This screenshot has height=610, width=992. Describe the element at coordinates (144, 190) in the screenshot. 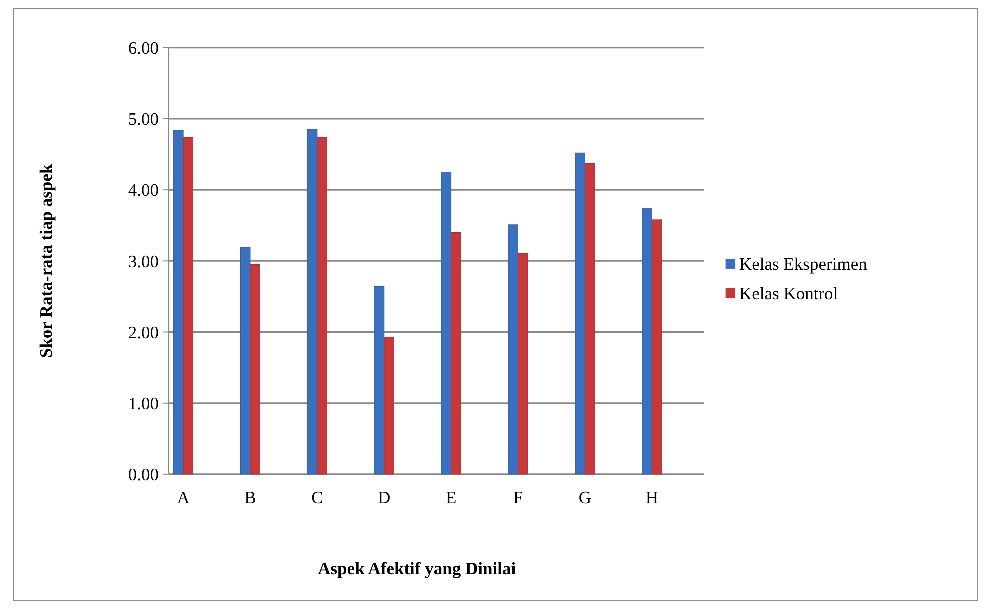

I see `y-tick-label: 4.00` at that location.